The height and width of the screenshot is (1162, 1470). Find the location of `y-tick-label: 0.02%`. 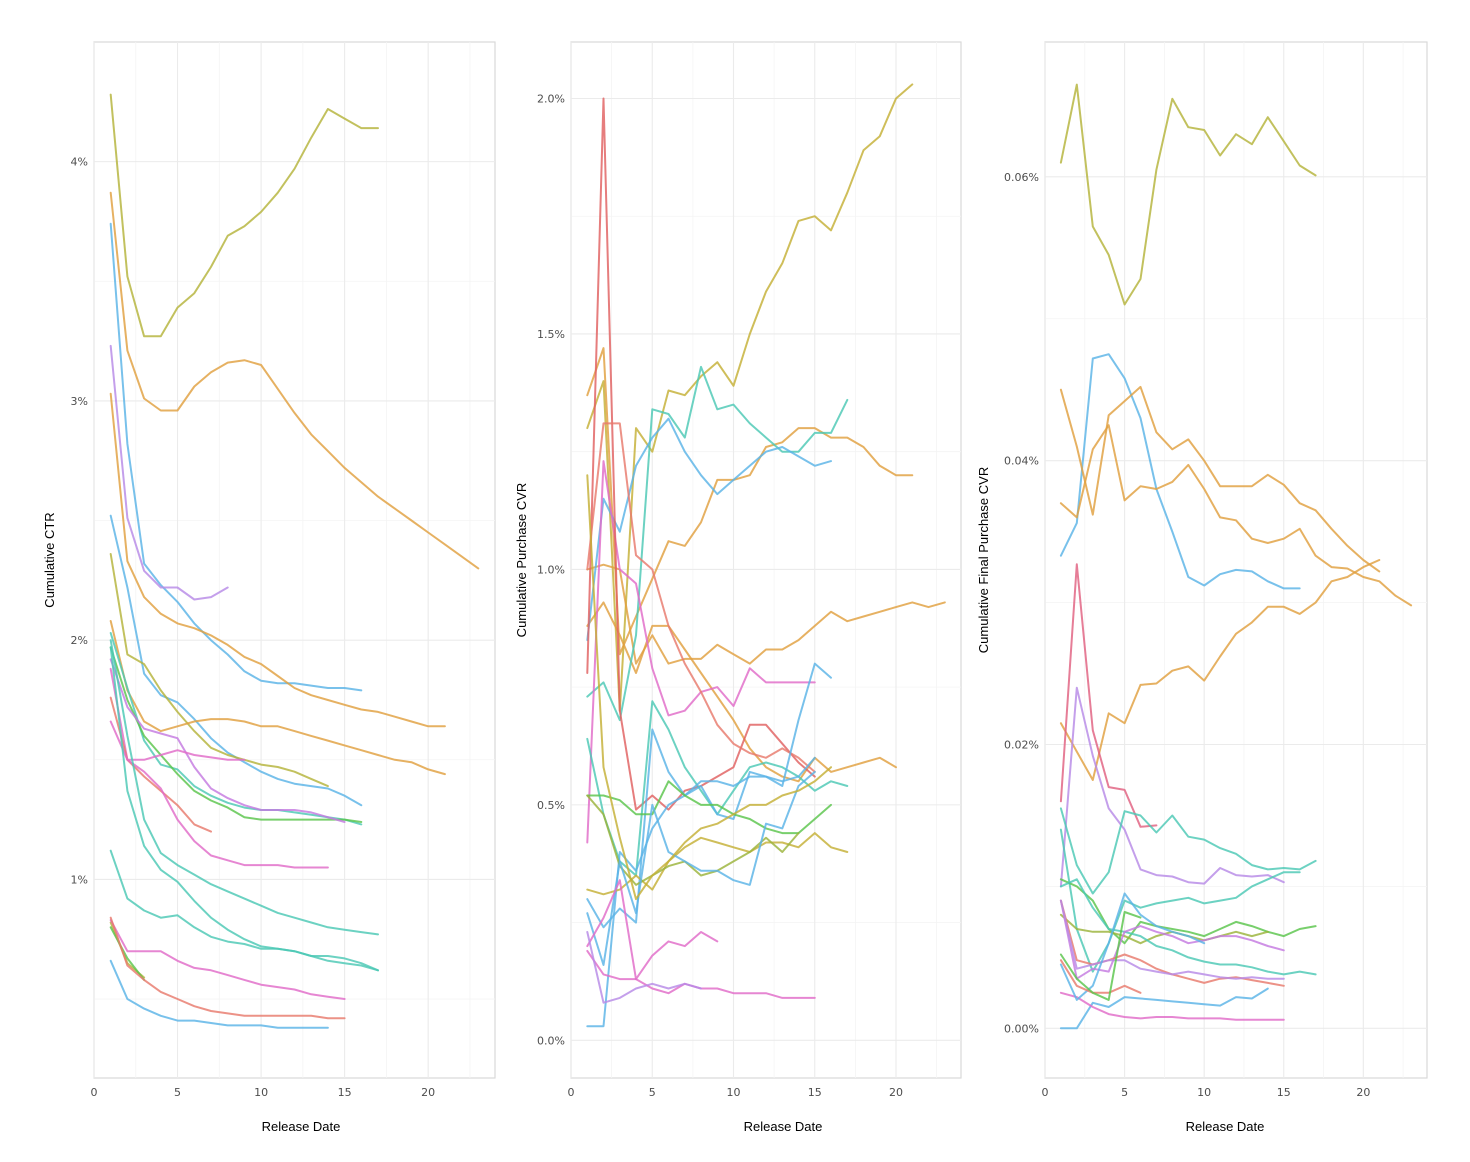

y-tick-label: 0.02% is located at coordinates (1021, 744).